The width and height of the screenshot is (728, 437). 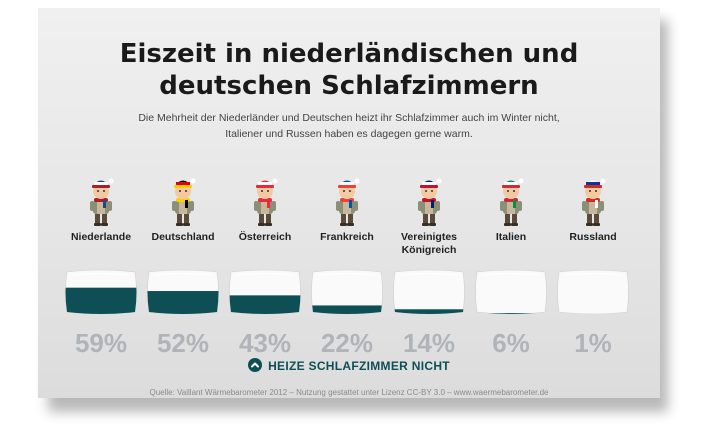 I want to click on value-label: 43%, so click(x=265, y=343).